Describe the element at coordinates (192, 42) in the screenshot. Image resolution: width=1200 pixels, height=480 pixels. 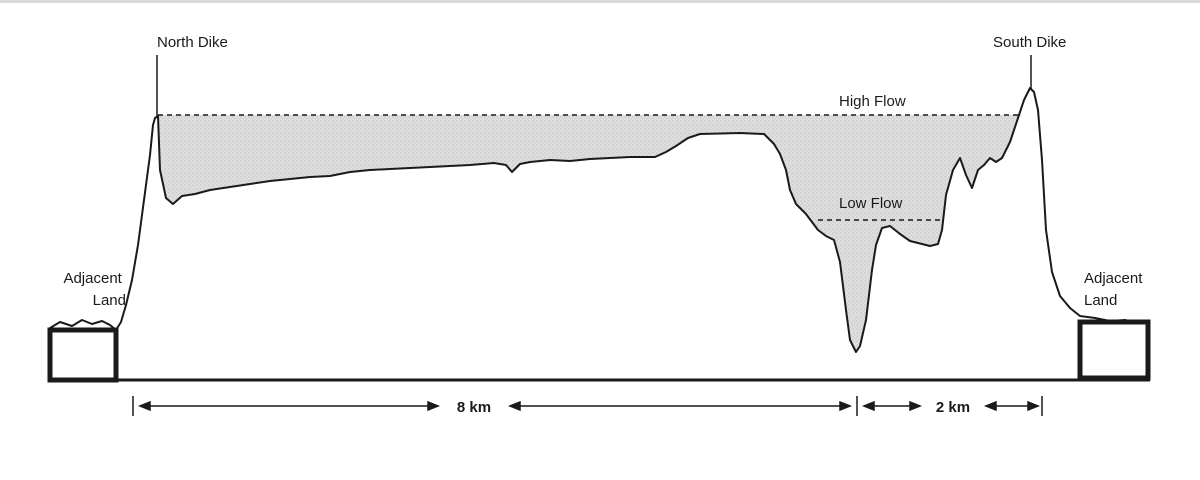
I see `north-dike-label: North Dike` at that location.